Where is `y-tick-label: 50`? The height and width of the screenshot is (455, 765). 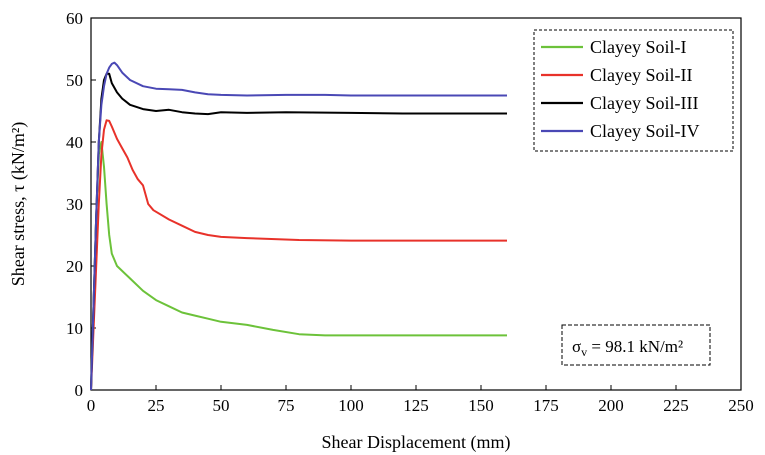 y-tick-label: 50 is located at coordinates (74, 80).